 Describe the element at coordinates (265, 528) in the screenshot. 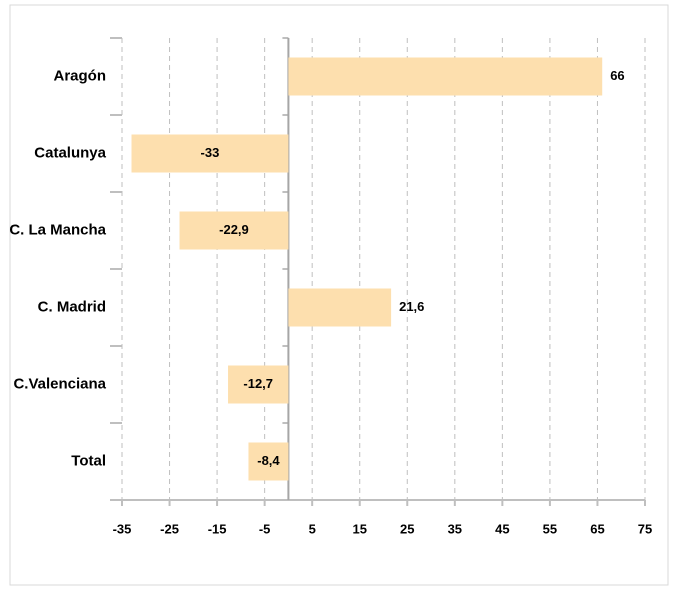

I see `x-tick-label: -5` at that location.